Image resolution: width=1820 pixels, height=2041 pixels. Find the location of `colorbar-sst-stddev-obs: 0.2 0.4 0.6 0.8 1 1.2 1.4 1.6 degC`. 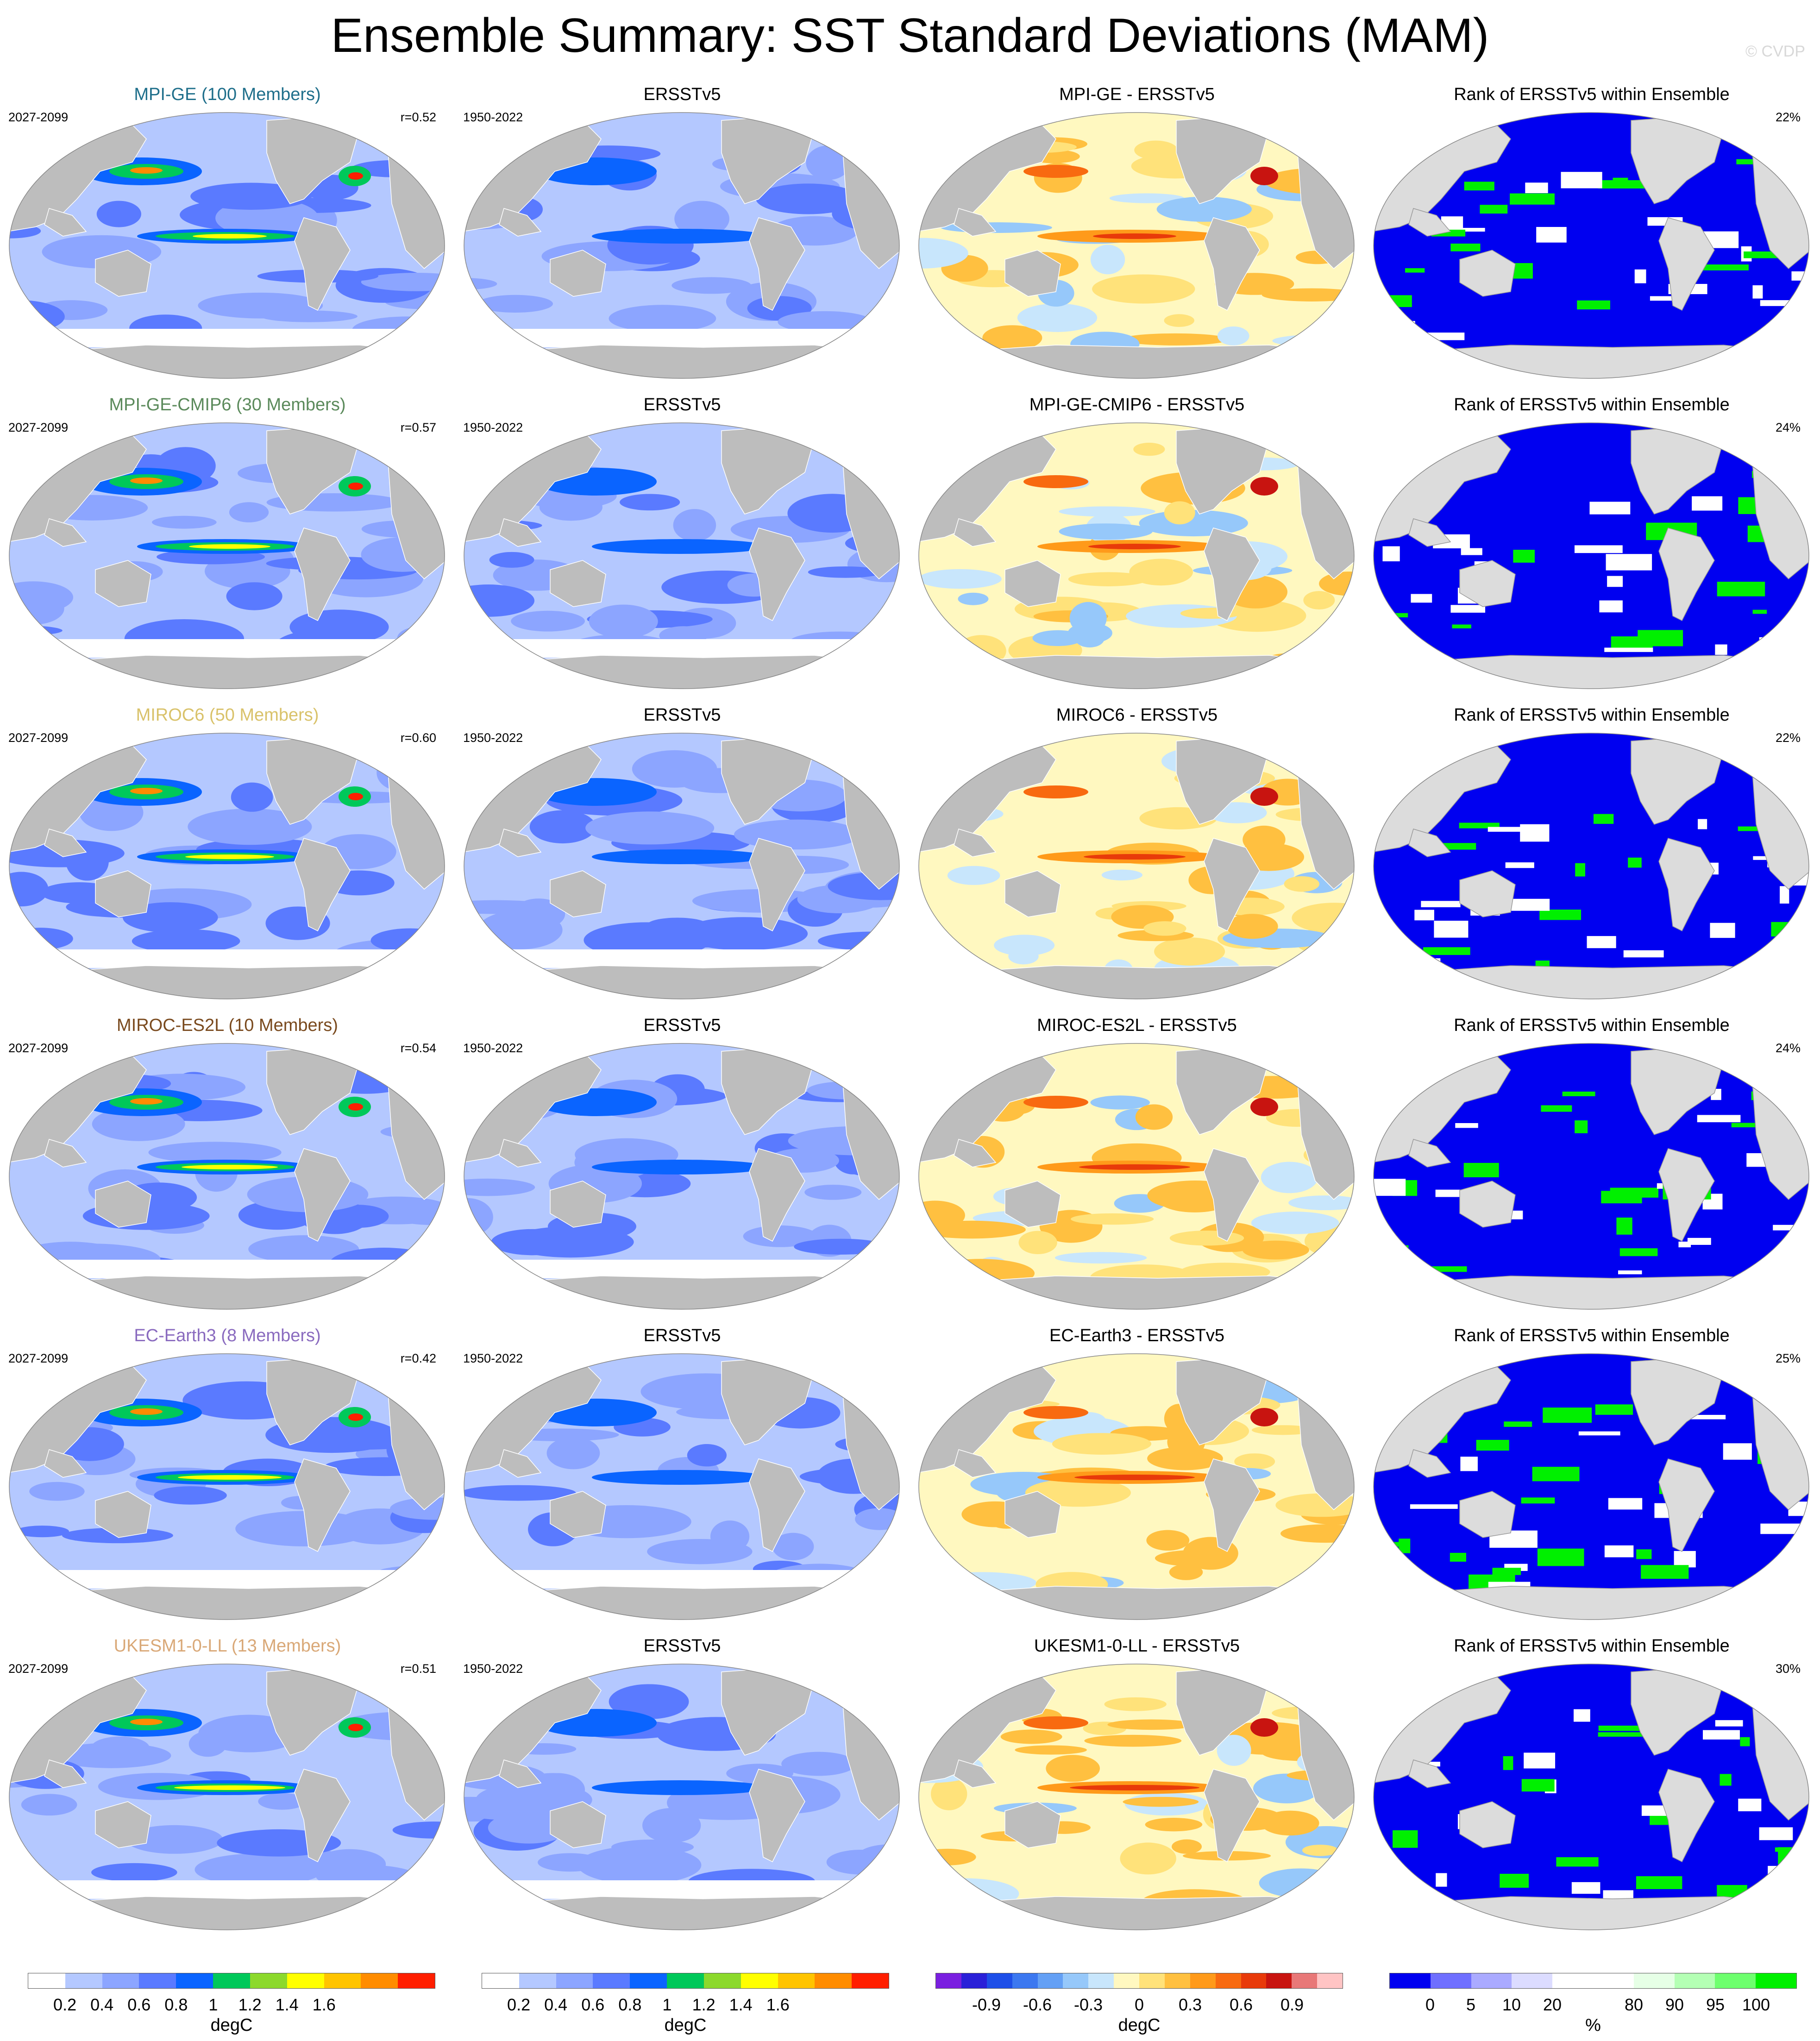

colorbar-sst-stddev-obs: 0.2 0.4 0.6 0.8 1 1.2 1.4 1.6 degC is located at coordinates (685, 2005).